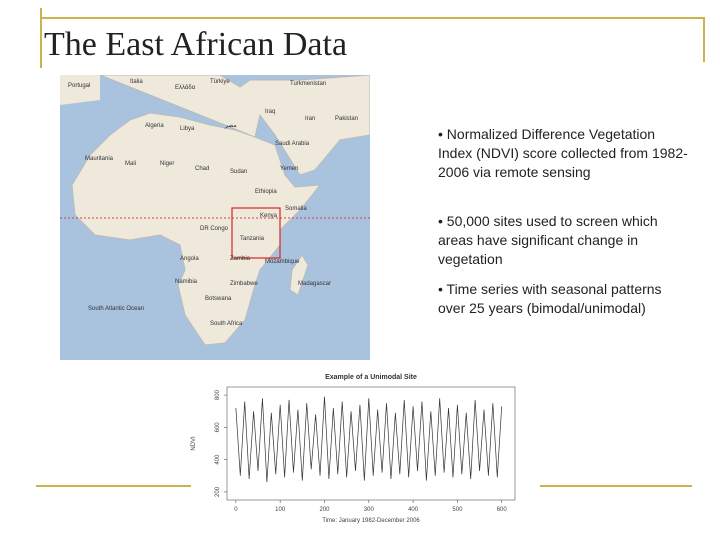 Image resolution: width=720 pixels, height=540 pixels. Describe the element at coordinates (371, 521) in the screenshot. I see `x-axis-label: Time: January 1982-December 2006` at that location.